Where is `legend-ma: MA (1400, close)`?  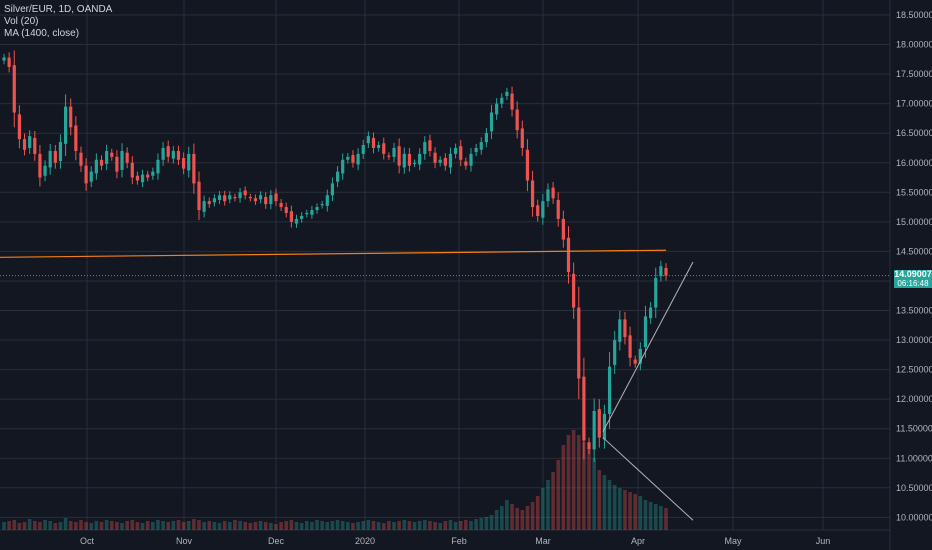 legend-ma: MA (1400, close) is located at coordinates (42, 33).